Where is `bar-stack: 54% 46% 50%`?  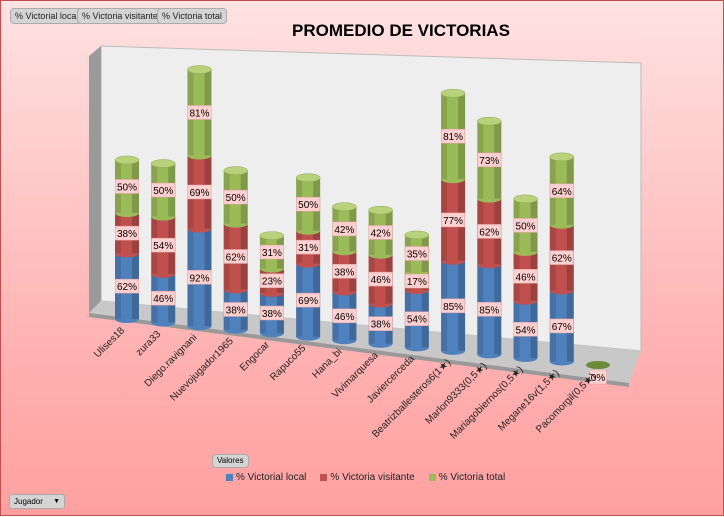
bar-stack: 54% 46% 50% is located at coordinates (525, 278).